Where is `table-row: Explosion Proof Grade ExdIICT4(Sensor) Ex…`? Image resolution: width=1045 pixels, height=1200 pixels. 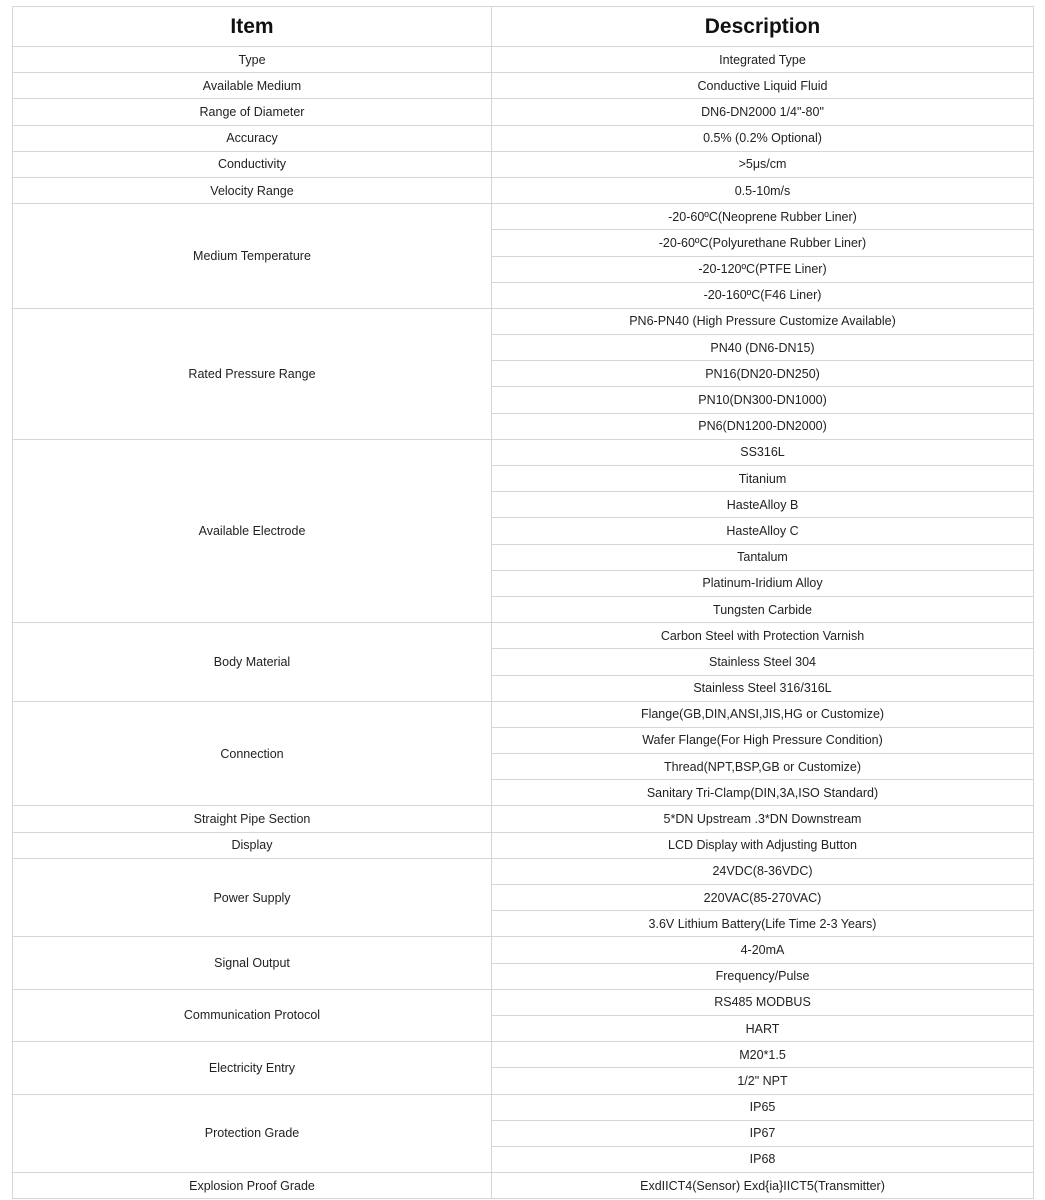
table-row: Explosion Proof Grade ExdIICT4(Sensor) Ex… is located at coordinates (523, 1186).